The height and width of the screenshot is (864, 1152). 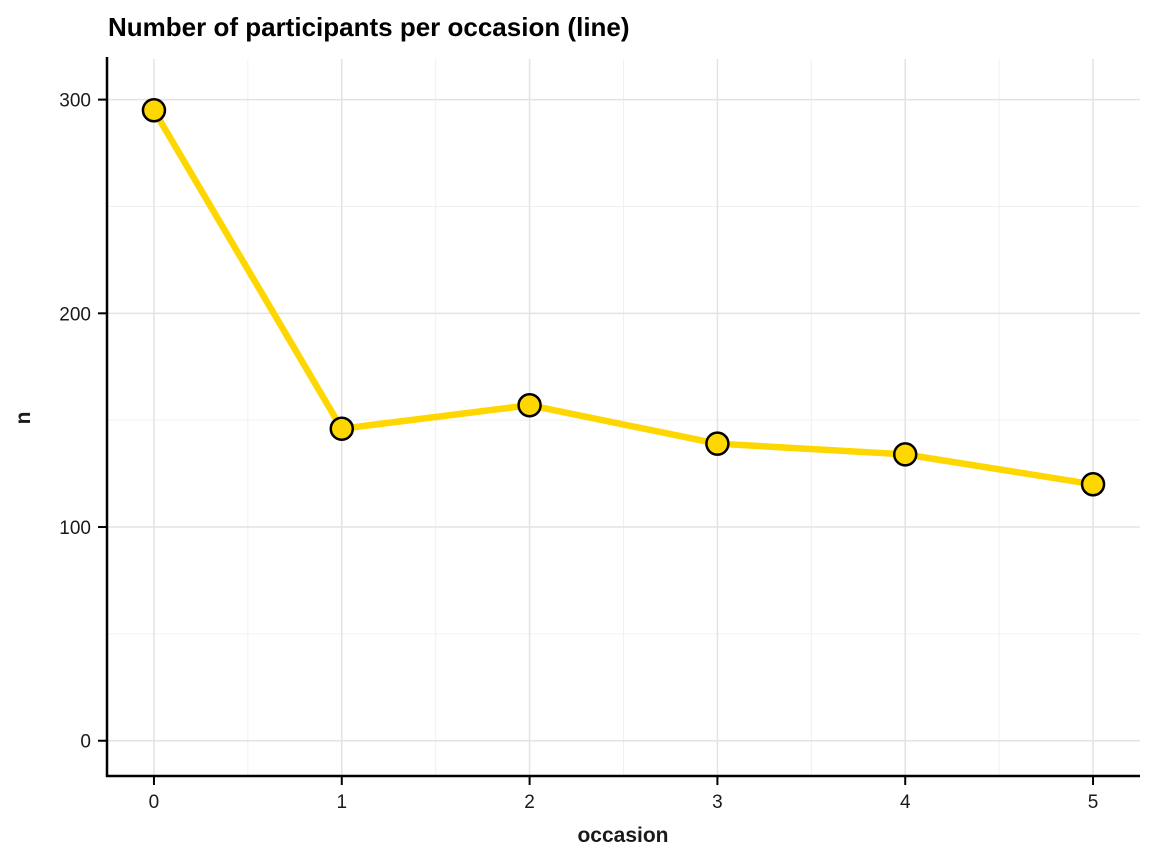 I want to click on y-tick-label: 200, so click(x=75, y=314).